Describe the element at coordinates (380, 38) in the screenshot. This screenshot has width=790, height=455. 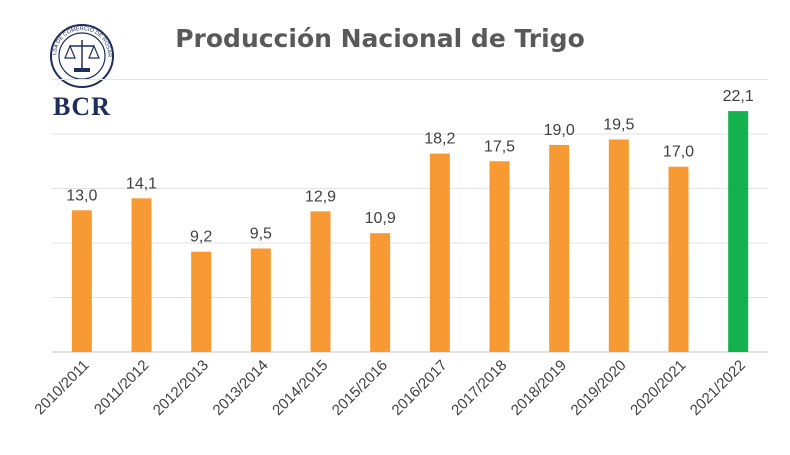
I see `chart-title: Producción Nacional de Trigo` at that location.